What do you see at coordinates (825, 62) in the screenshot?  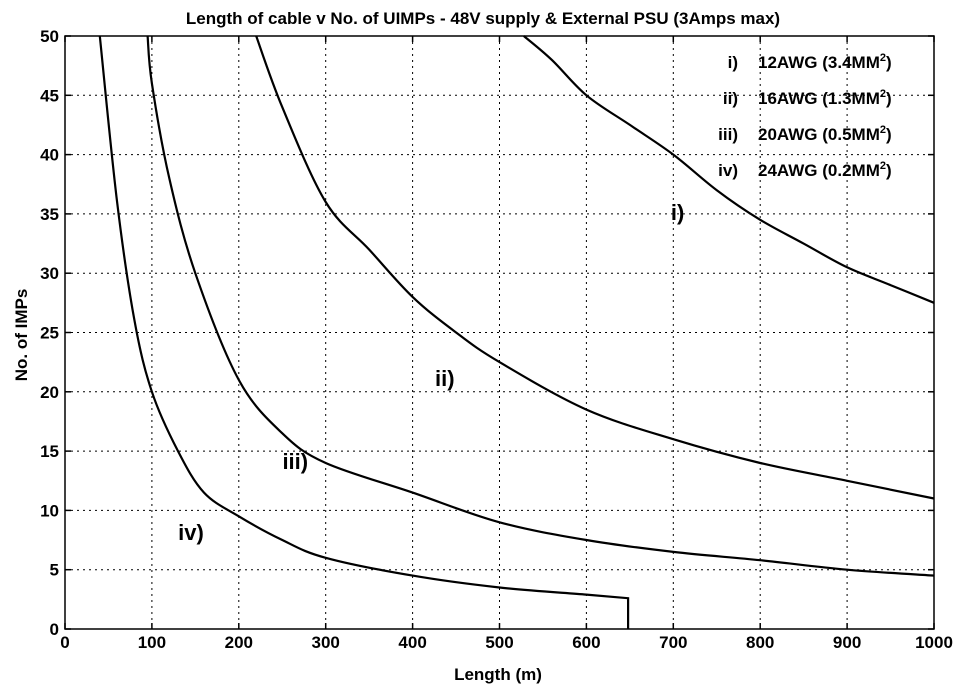 I see `legend-entry: 12AWG (3.4MM2)` at bounding box center [825, 62].